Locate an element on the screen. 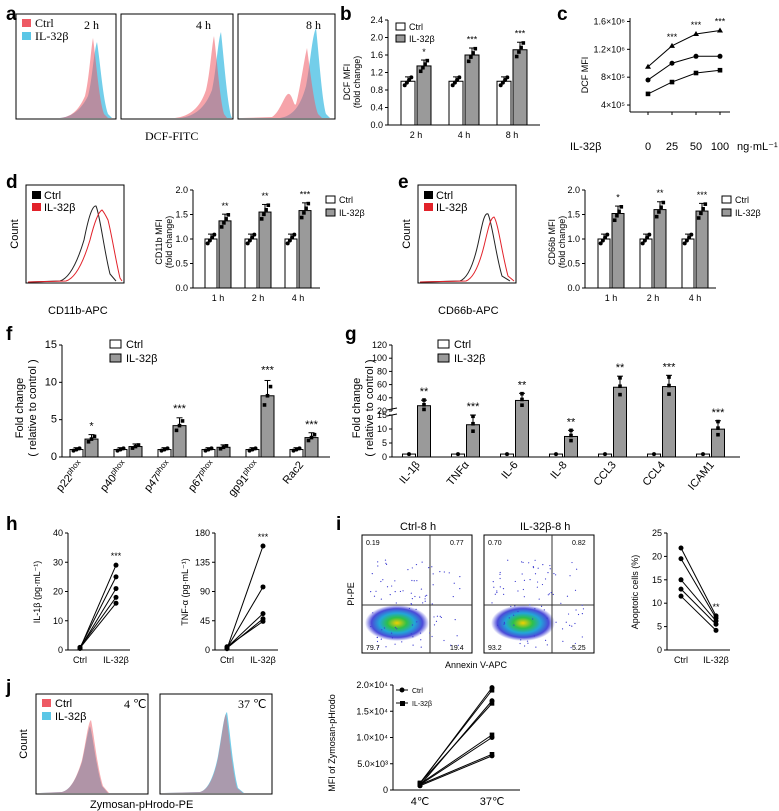 This screenshot has width=779, height=811. i-ytick-label: 25 is located at coordinates (657, 533).